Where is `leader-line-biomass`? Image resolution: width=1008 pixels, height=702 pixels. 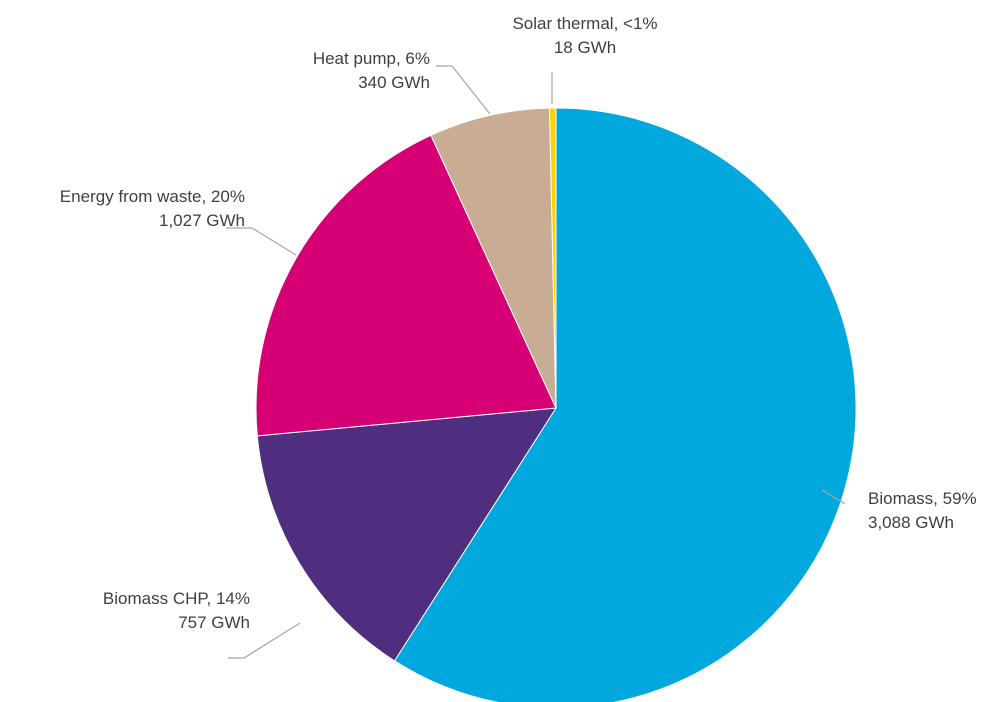 leader-line-biomass is located at coordinates (833, 497).